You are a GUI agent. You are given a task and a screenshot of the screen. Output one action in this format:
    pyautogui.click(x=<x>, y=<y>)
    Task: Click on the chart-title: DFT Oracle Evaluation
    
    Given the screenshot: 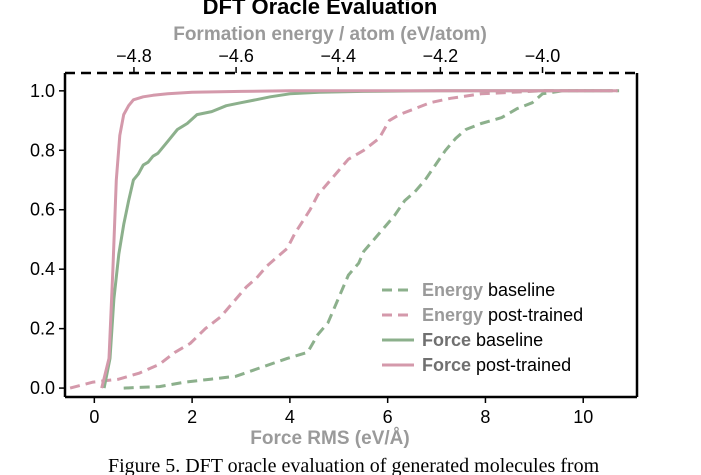 What is the action you would take?
    pyautogui.click(x=320, y=9)
    